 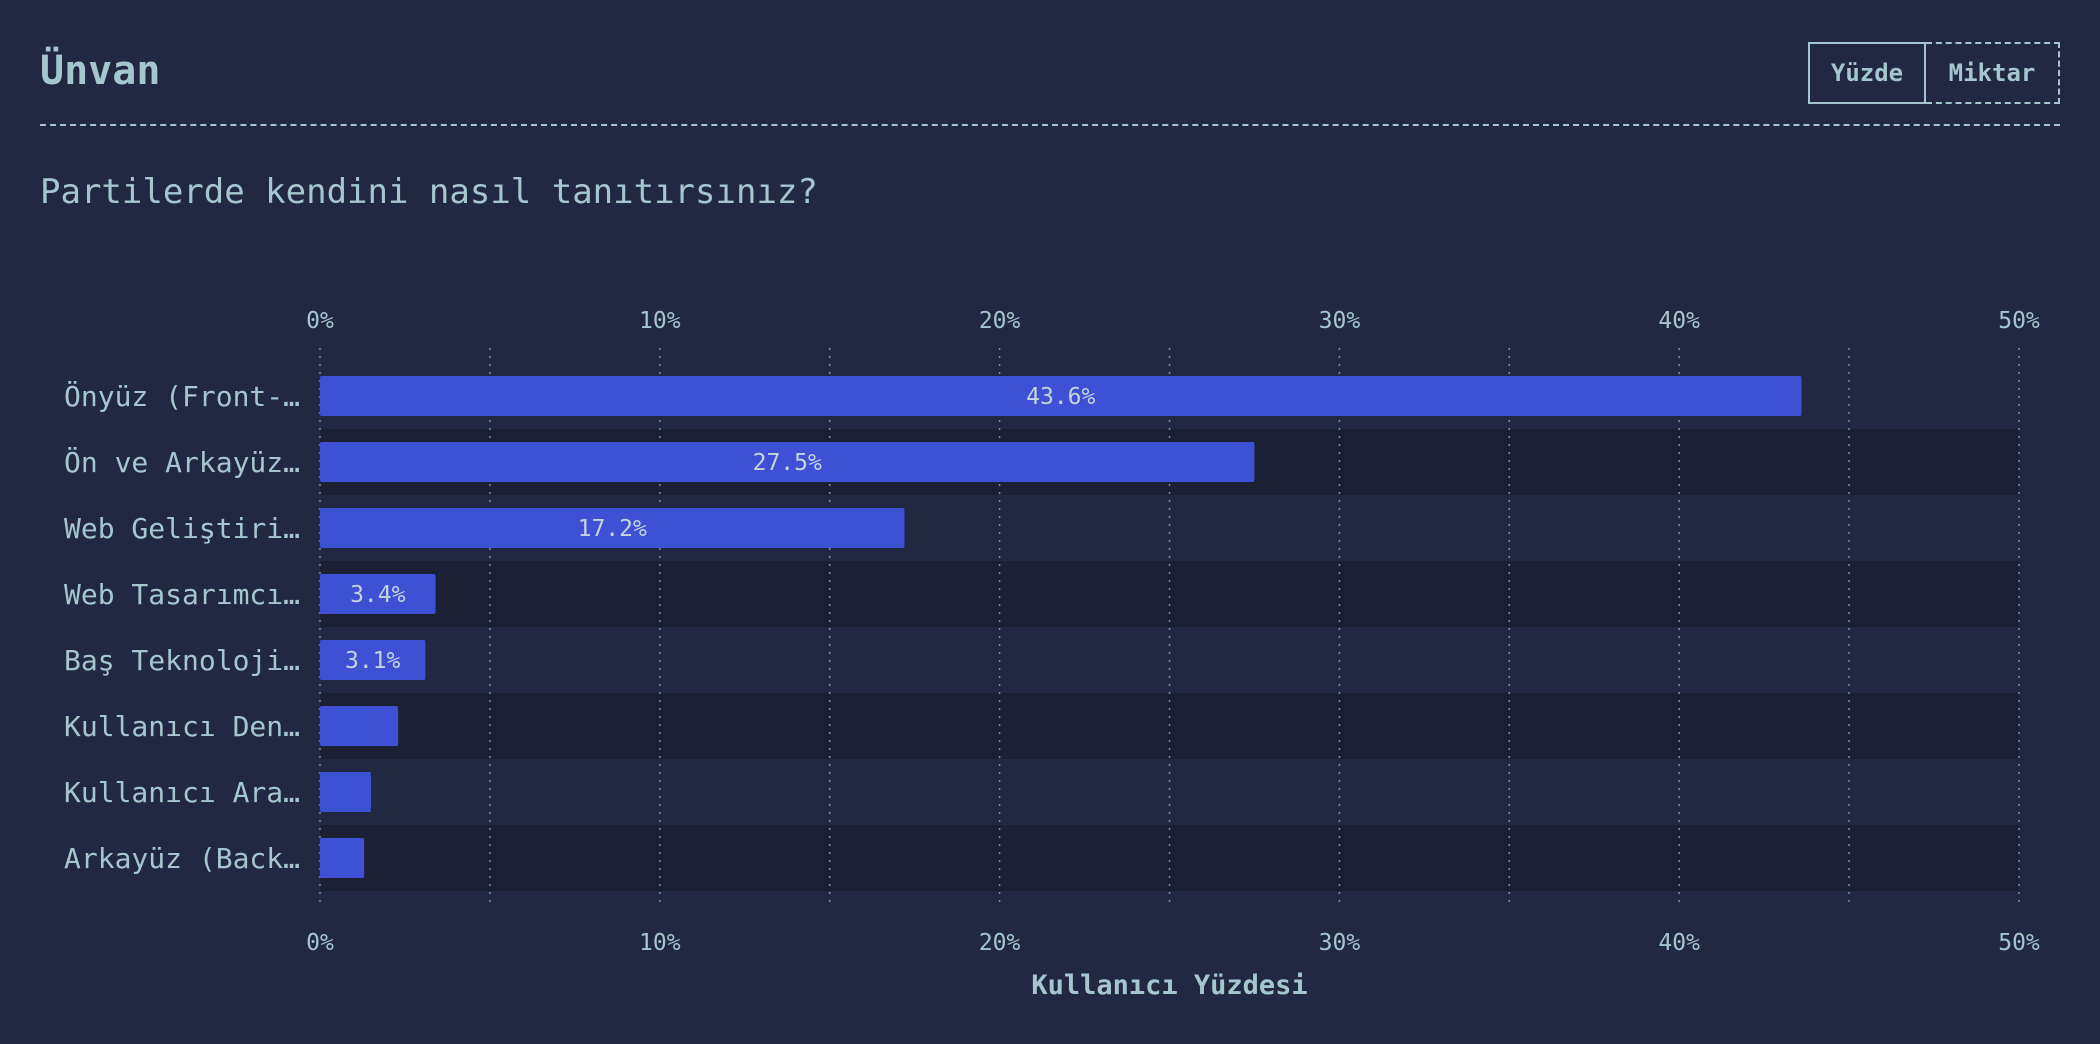 I want to click on question-text: Partilerde kendini nasıl tanıtırsınız?, so click(x=429, y=192).